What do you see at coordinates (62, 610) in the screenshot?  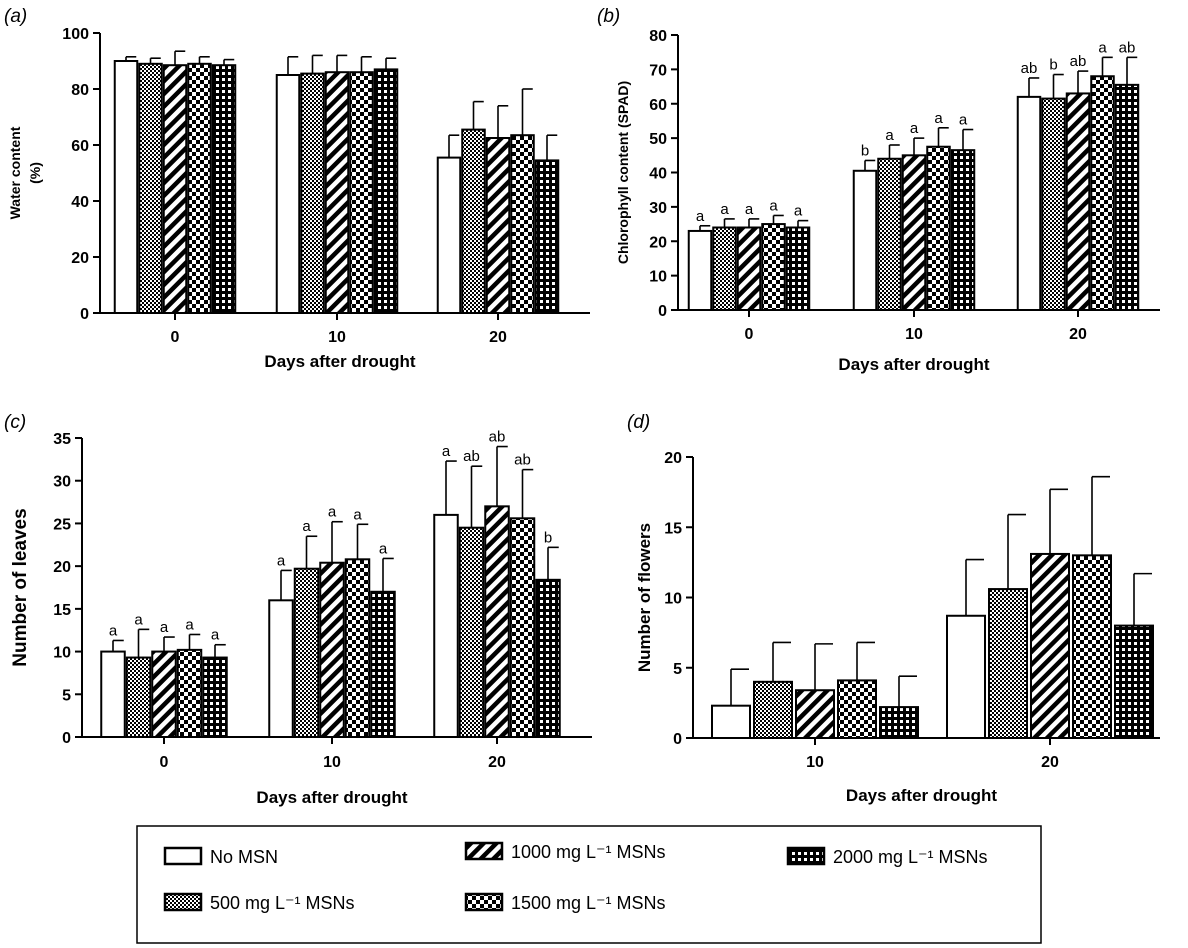 I see `y-tick-label: 15` at bounding box center [62, 610].